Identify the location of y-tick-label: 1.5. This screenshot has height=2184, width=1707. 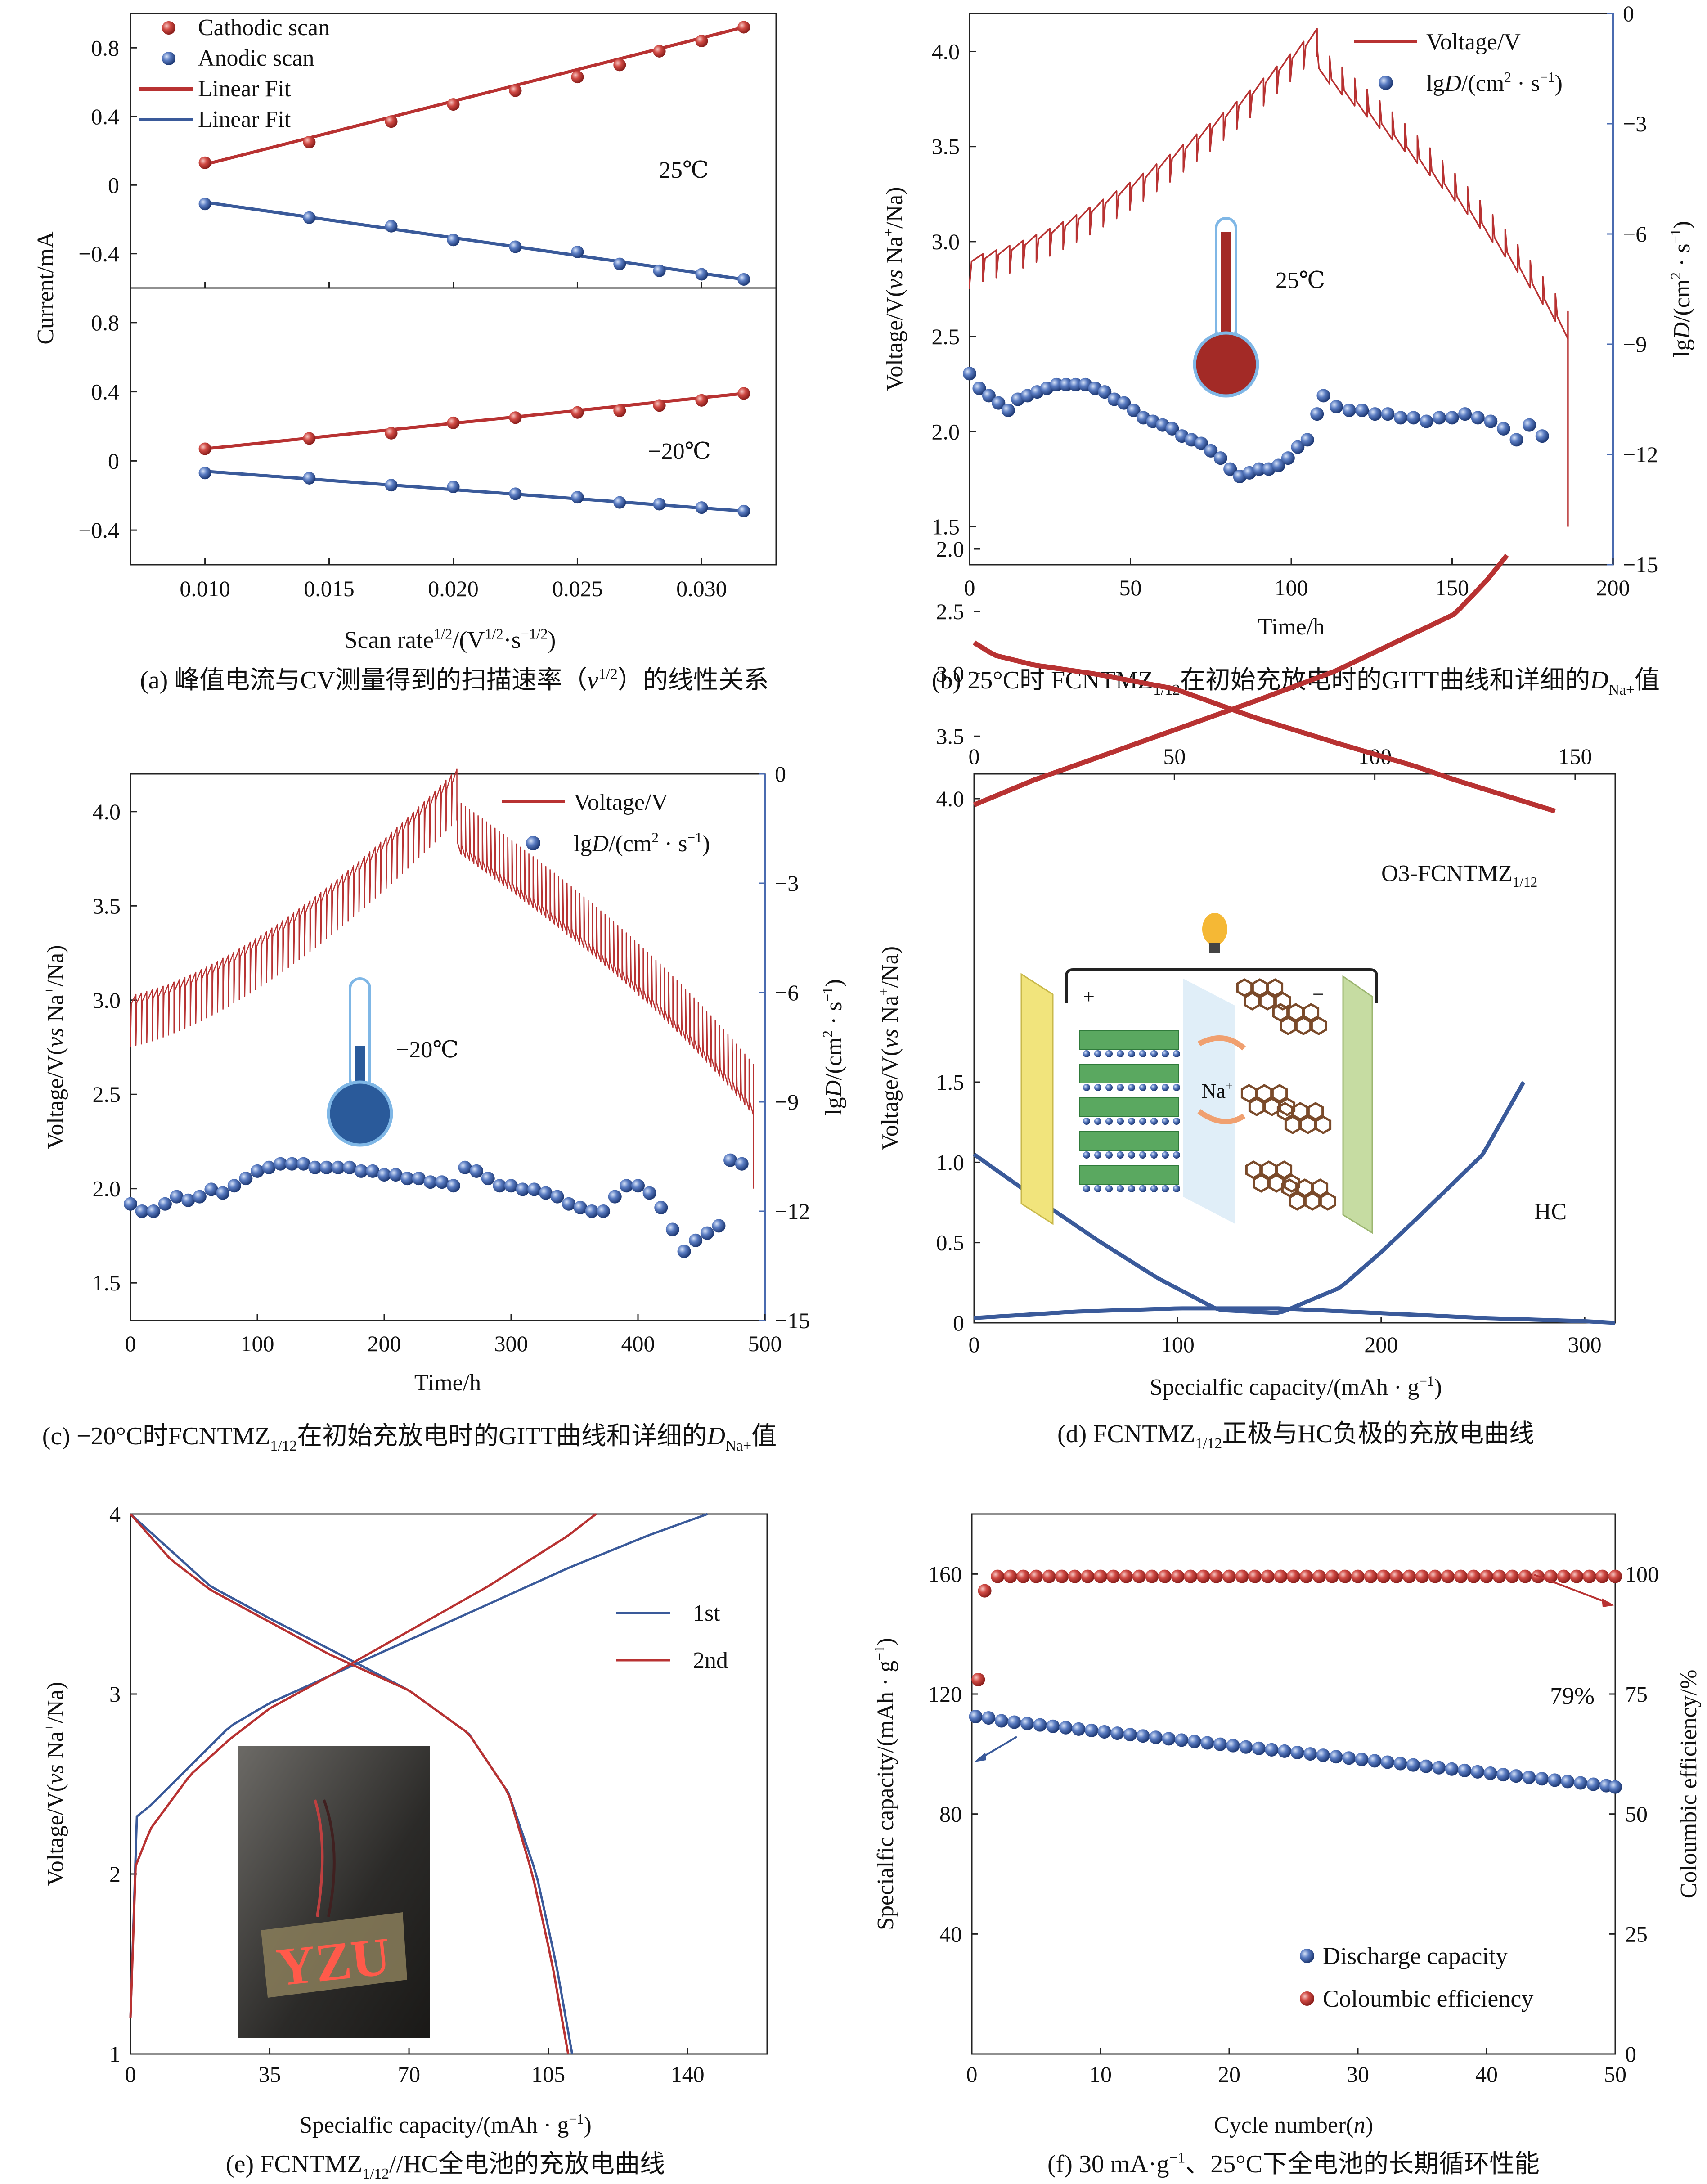
(950, 1083).